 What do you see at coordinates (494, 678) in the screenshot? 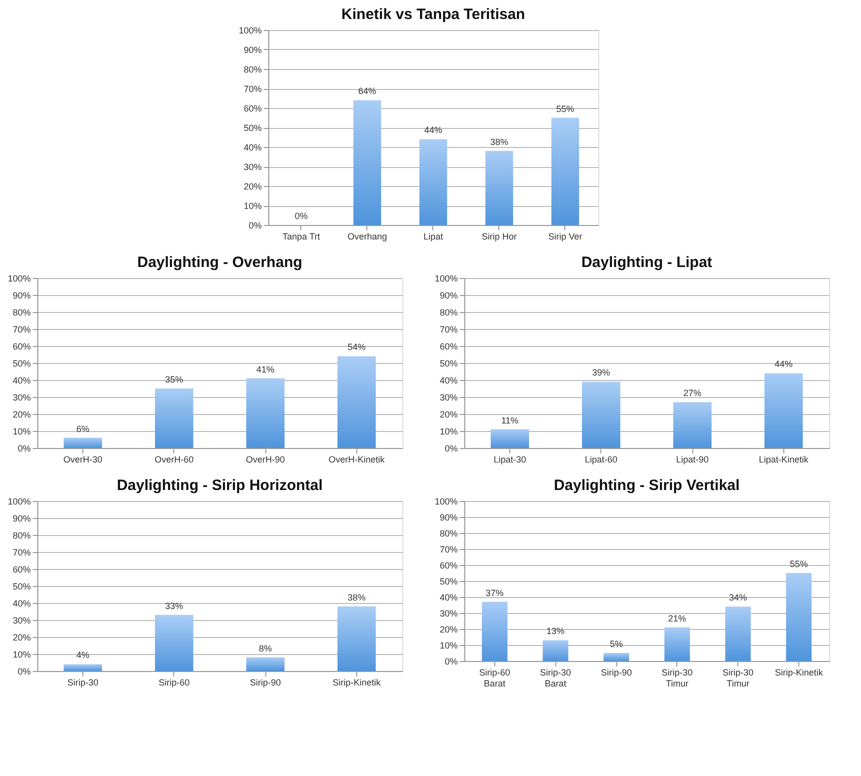
I see `x-tick-label: Sirip-60 Barat` at bounding box center [494, 678].